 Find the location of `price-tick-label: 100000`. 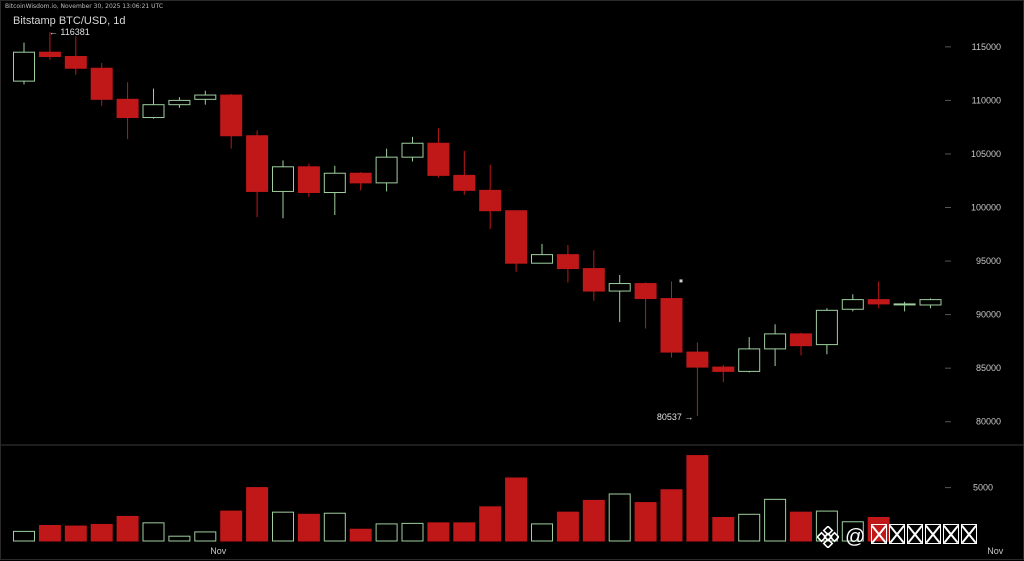

price-tick-label: 100000 is located at coordinates (986, 208).